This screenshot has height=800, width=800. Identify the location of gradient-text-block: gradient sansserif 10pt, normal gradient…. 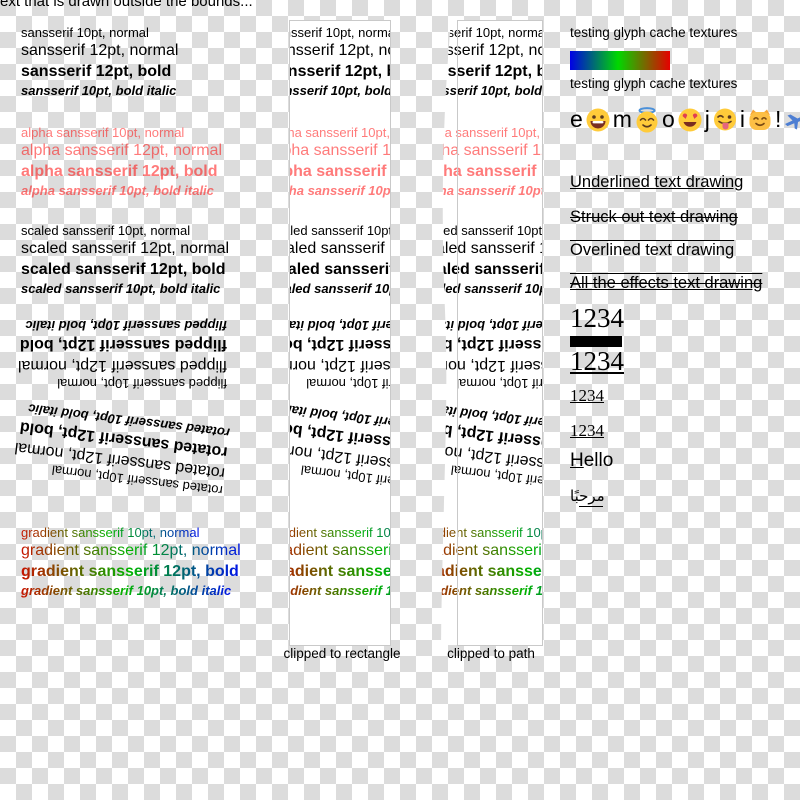
(500, 562).